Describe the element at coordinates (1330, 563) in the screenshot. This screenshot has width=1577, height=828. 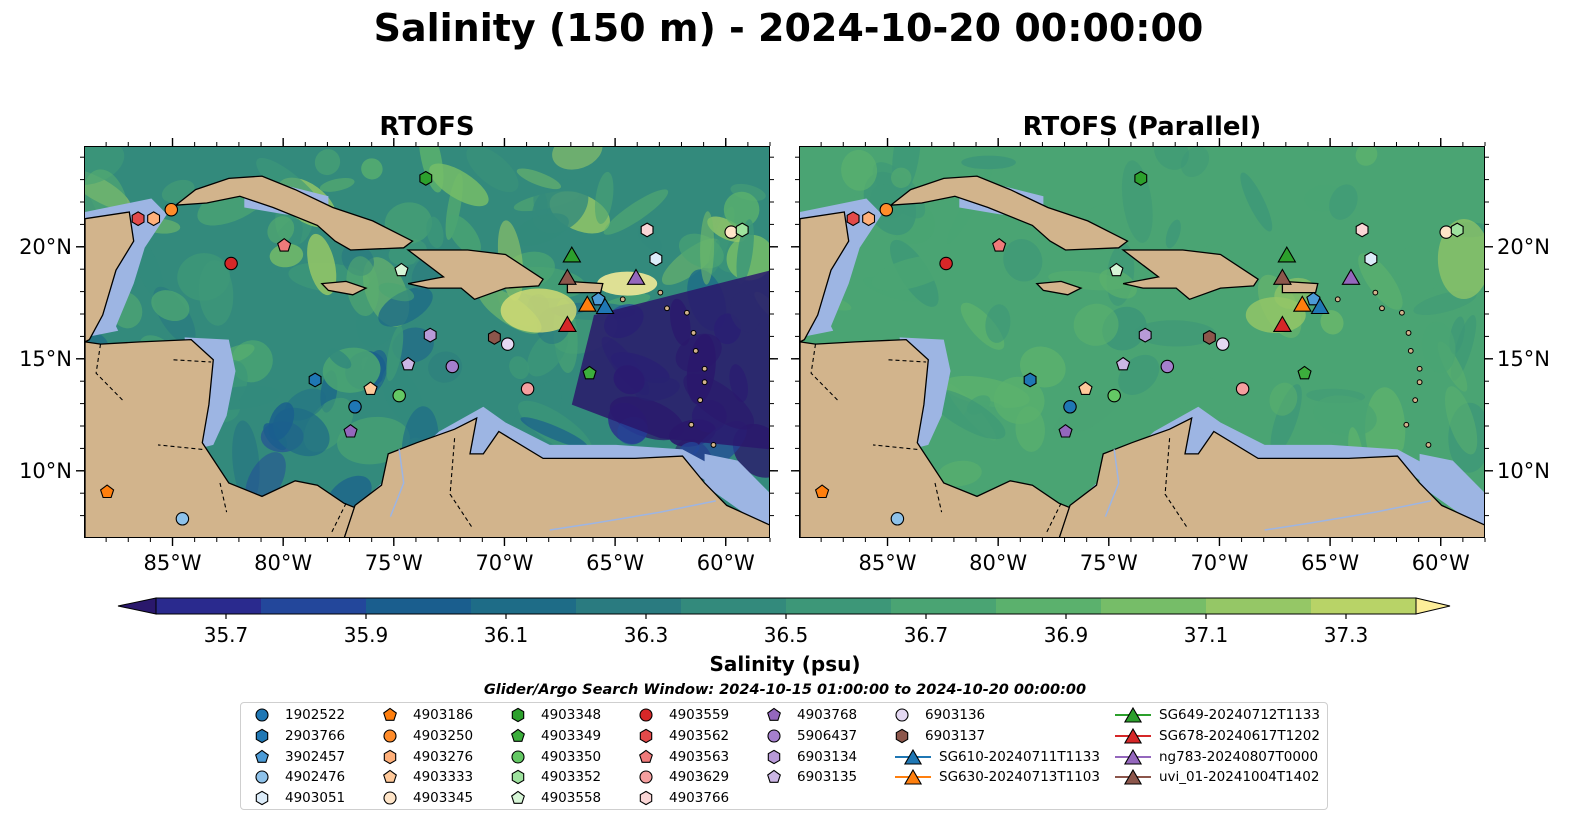
I see `lon-tick-label: 65°W` at that location.